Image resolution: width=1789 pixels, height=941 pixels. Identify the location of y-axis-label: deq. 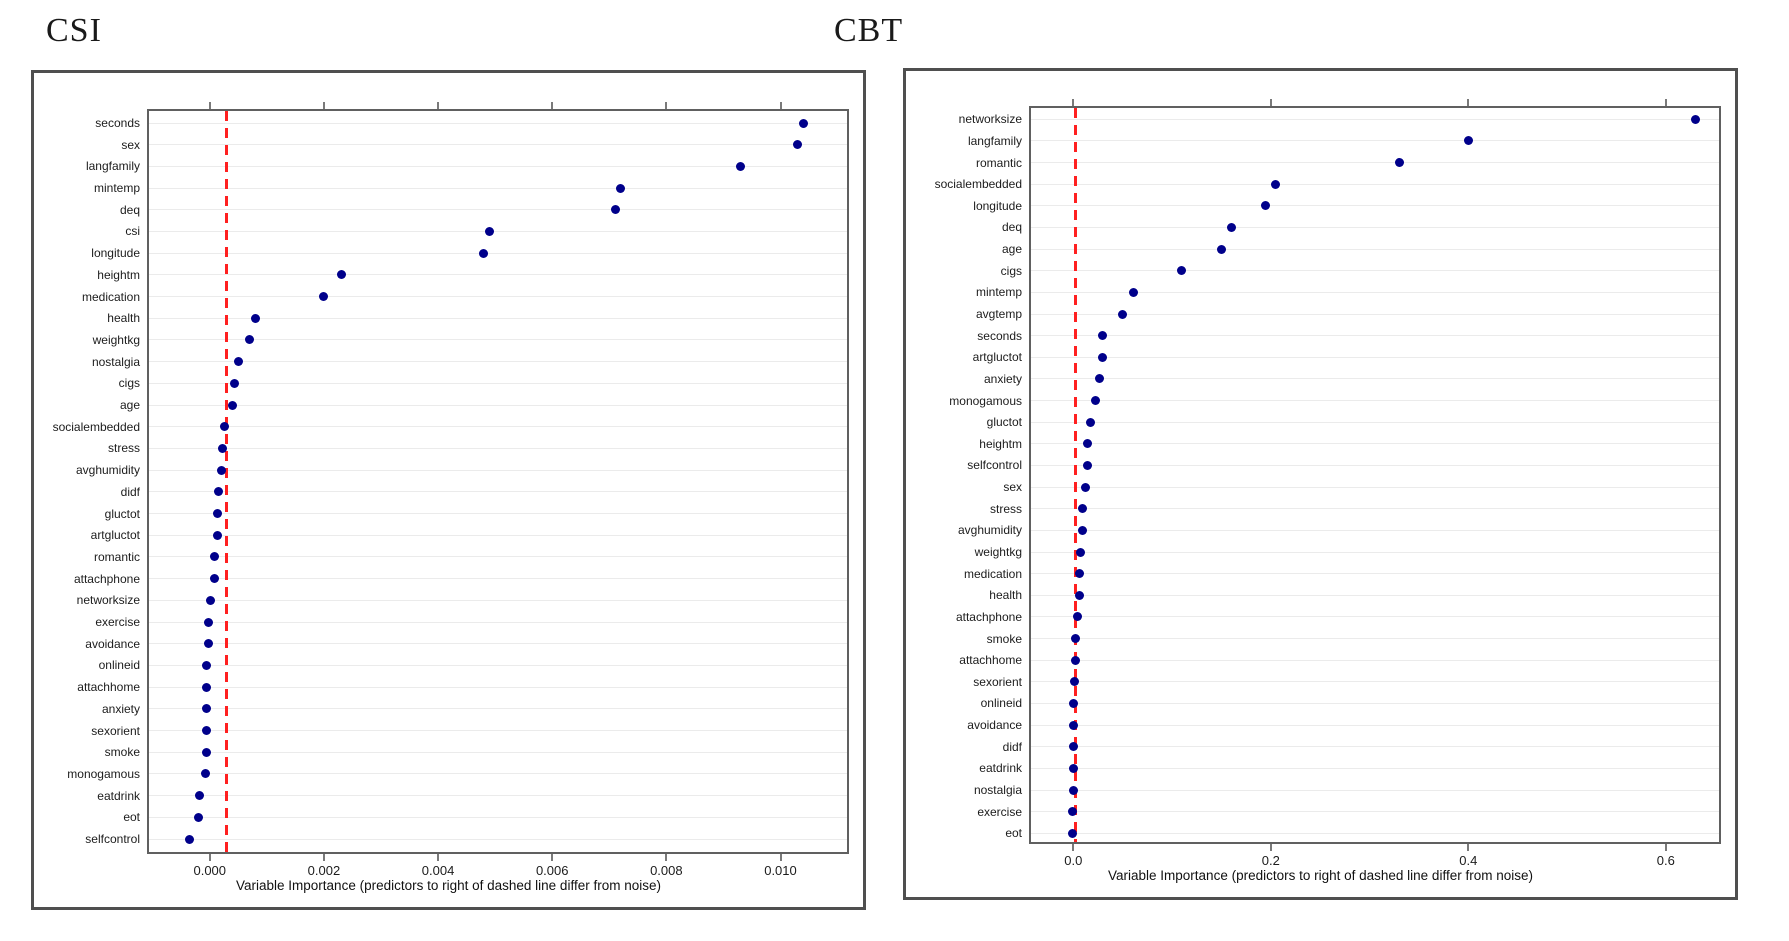
(1011, 227).